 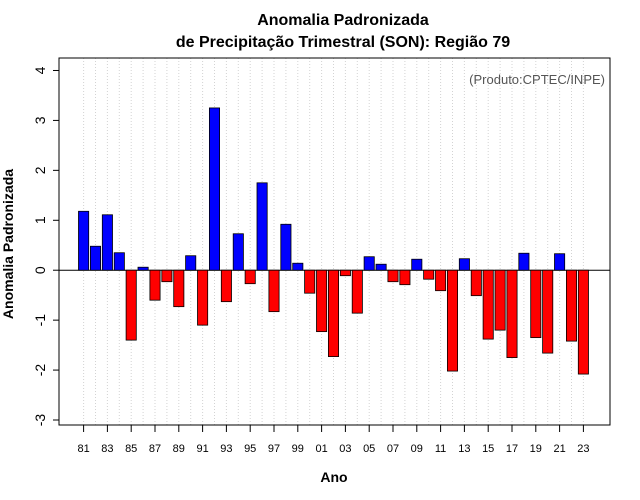 What do you see at coordinates (464, 449) in the screenshot?
I see `x-tick-label: 13` at bounding box center [464, 449].